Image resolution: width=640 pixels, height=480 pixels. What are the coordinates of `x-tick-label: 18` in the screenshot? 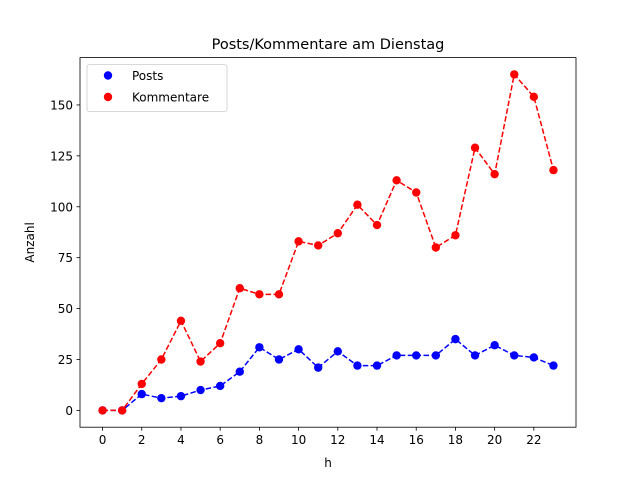 It's located at (455, 440).